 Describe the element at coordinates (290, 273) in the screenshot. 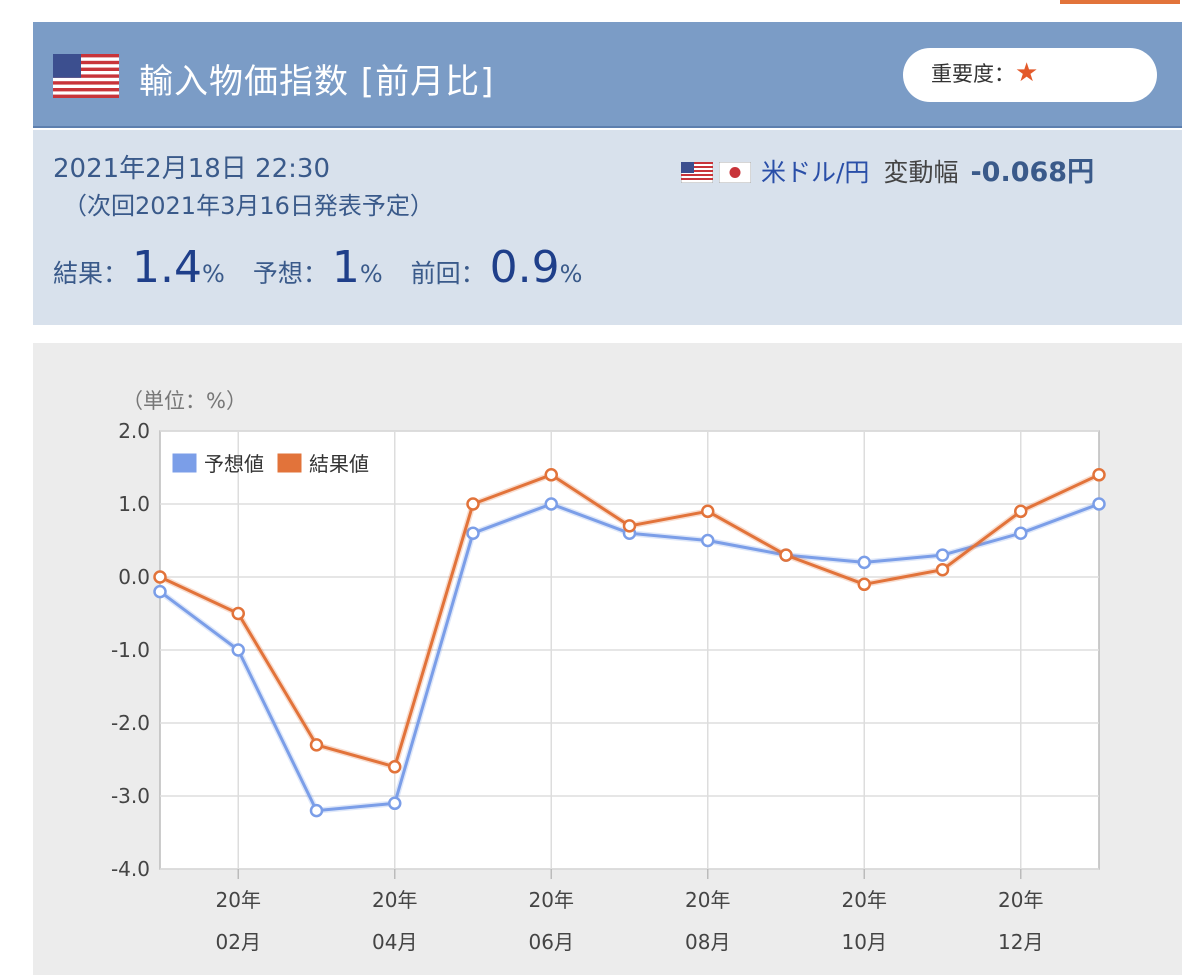

I see `forecast-label: 予想：` at that location.